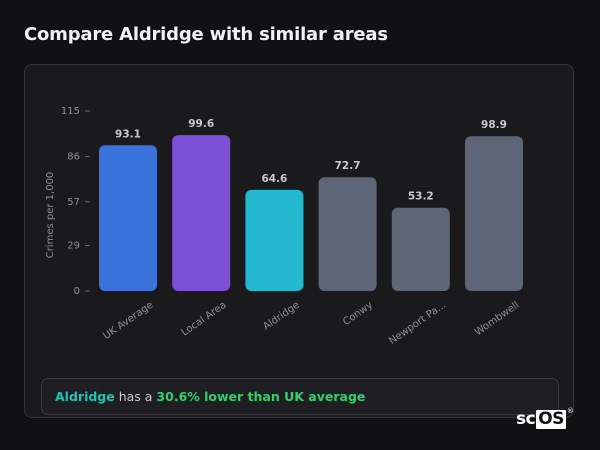 This screenshot has height=450, width=600. Describe the element at coordinates (135, 396) in the screenshot. I see `summary-text: has a` at that location.